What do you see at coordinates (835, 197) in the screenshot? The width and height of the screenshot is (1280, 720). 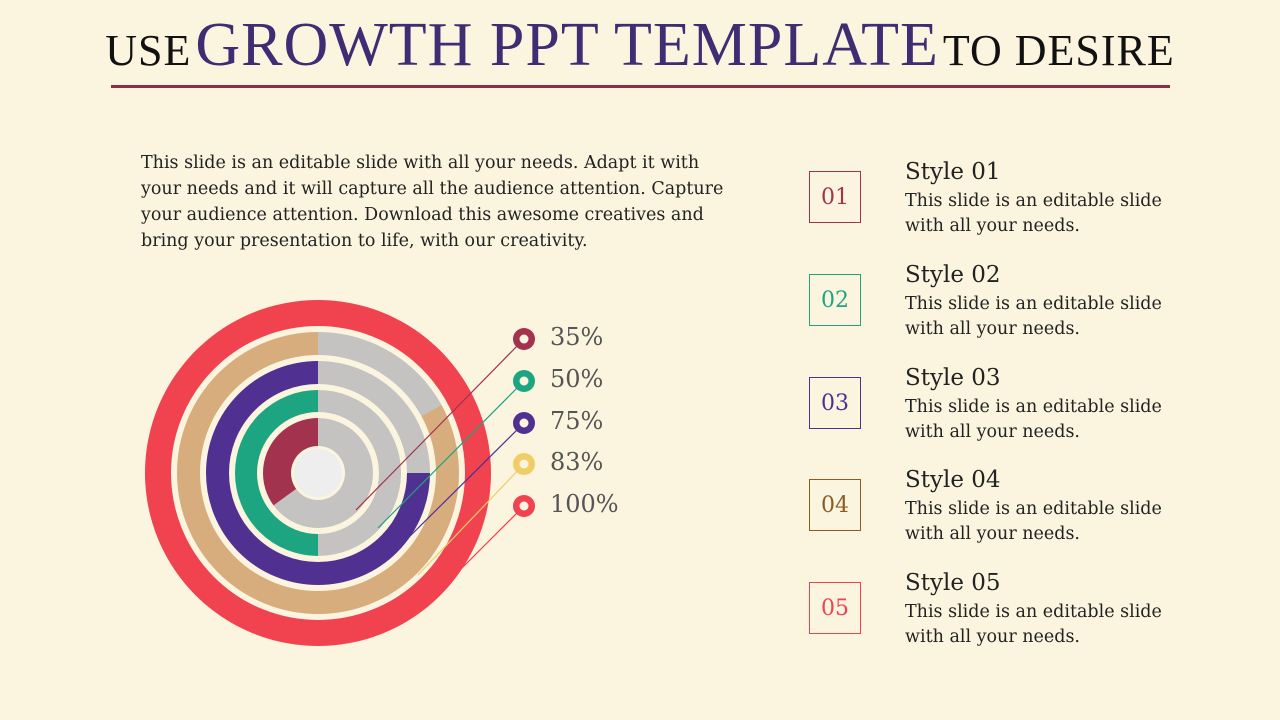 I see `style-number-badge: 01` at bounding box center [835, 197].